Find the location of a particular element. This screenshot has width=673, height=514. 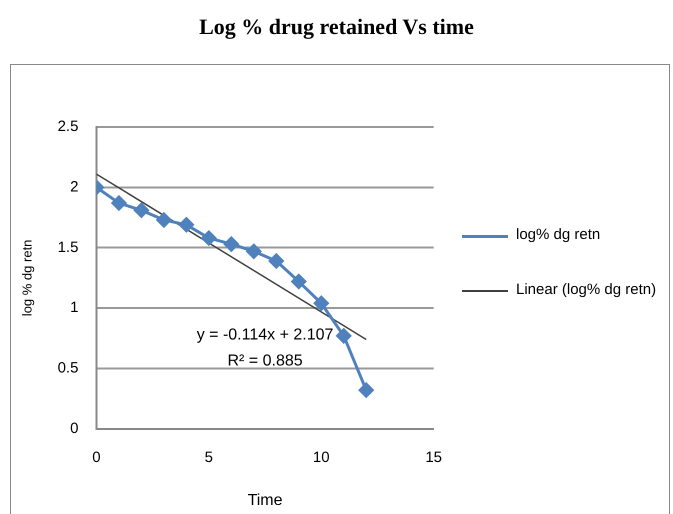

x-tick-label: 15 is located at coordinates (433, 457).